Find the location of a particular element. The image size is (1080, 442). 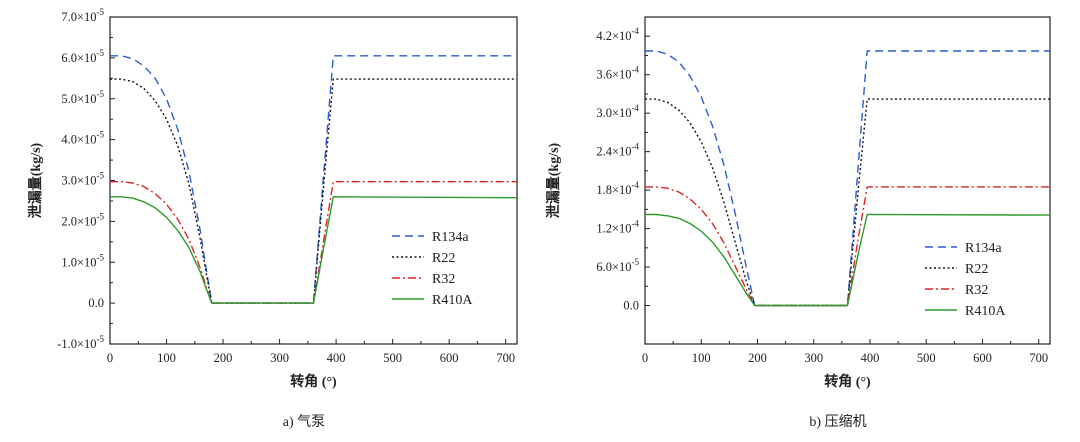

y-tick-label: 5.0×10⁻⁵ is located at coordinates (82, 97).